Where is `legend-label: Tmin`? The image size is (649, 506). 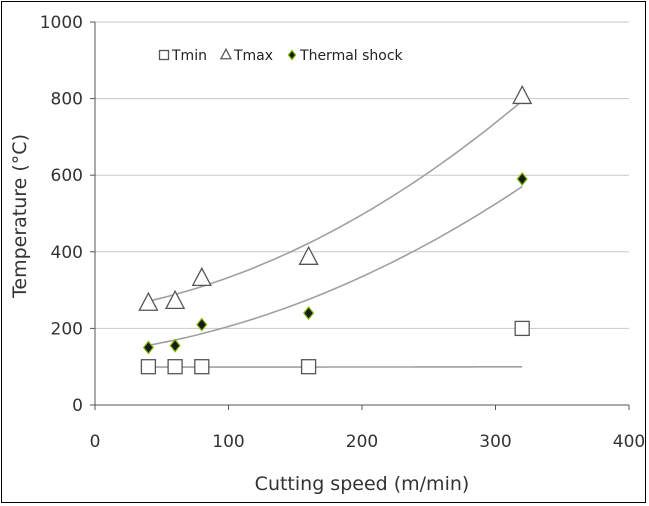 legend-label: Tmin is located at coordinates (189, 56).